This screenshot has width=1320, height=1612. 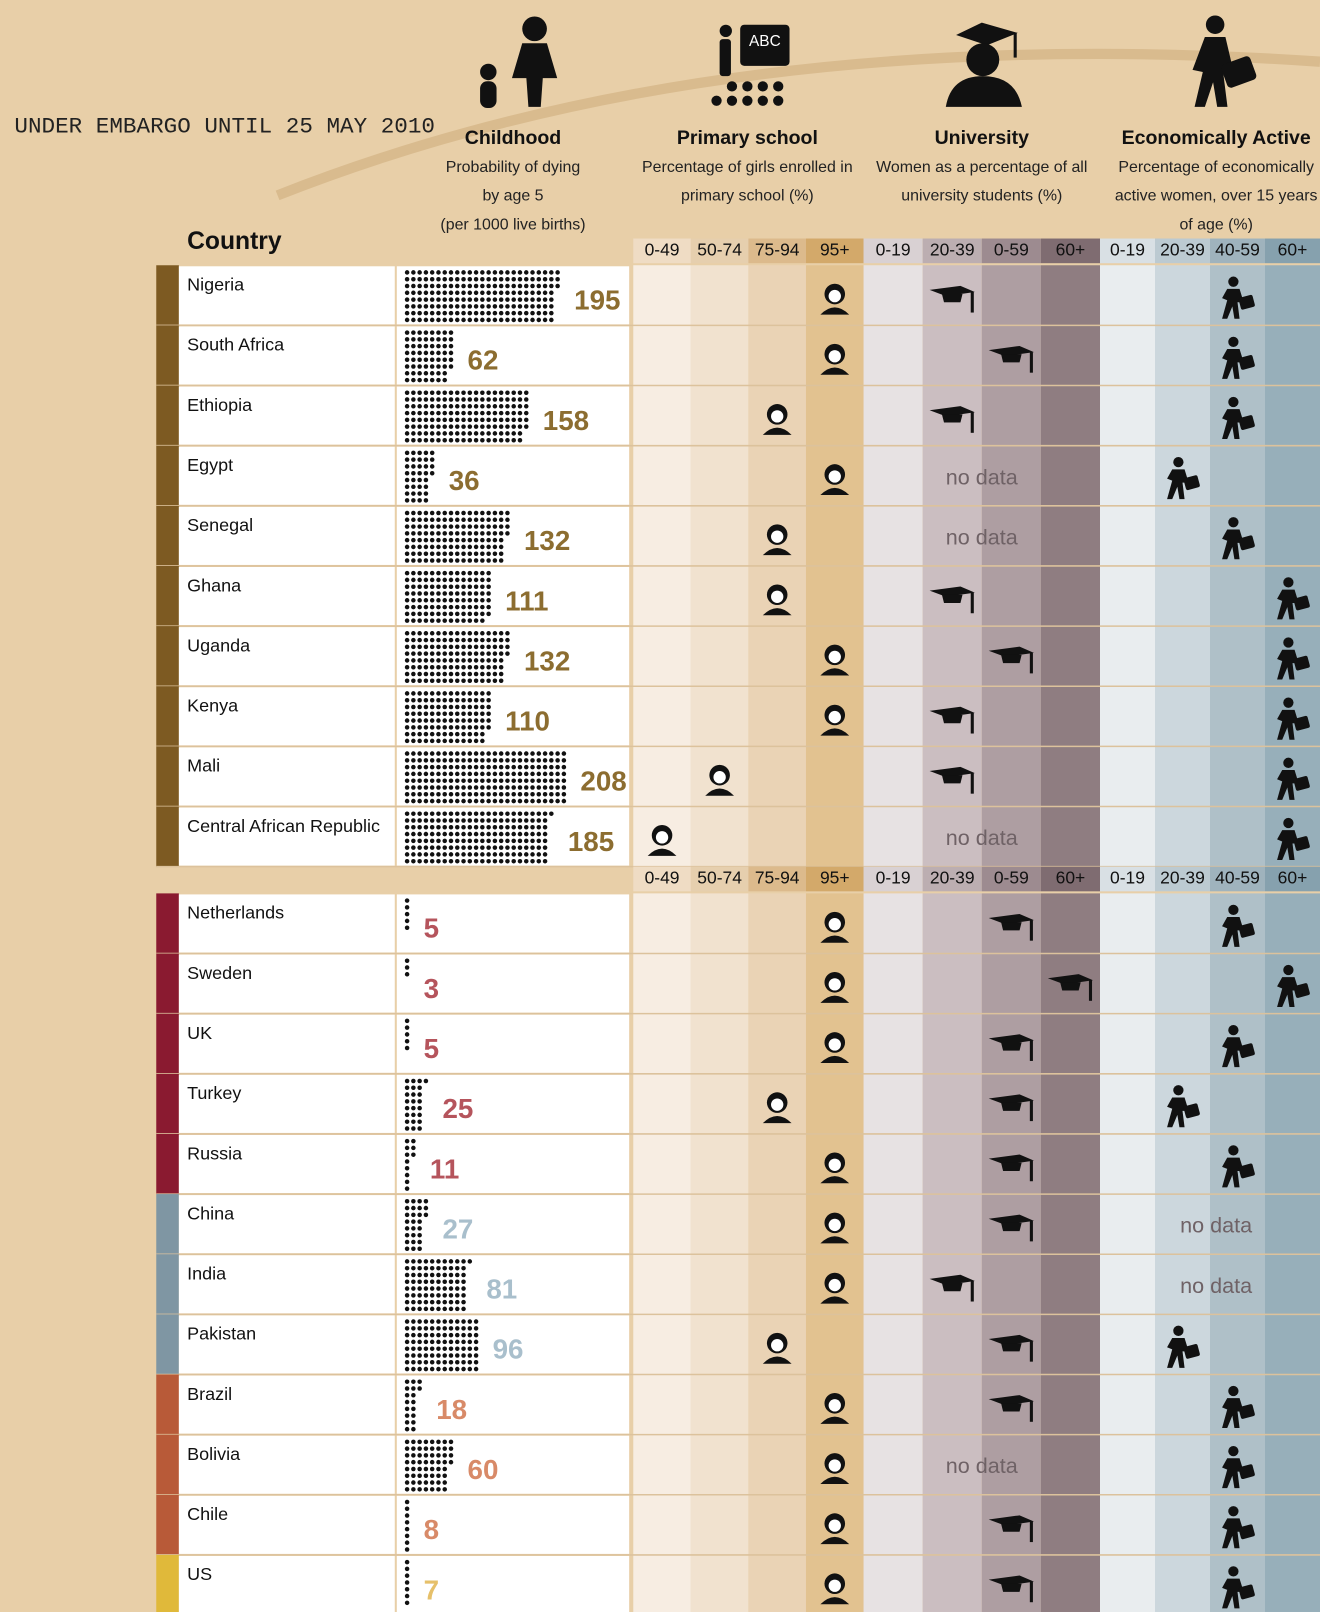 What do you see at coordinates (512, 196) in the screenshot?
I see `section-subtitle: by age 5` at bounding box center [512, 196].